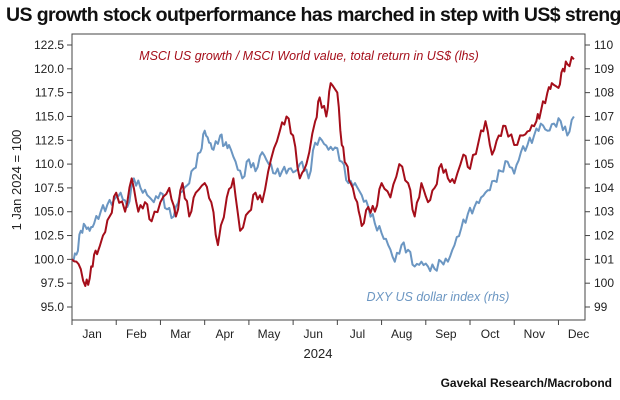 The width and height of the screenshot is (620, 400). What do you see at coordinates (224, 334) in the screenshot?
I see `x-tick-label: Apr` at bounding box center [224, 334].